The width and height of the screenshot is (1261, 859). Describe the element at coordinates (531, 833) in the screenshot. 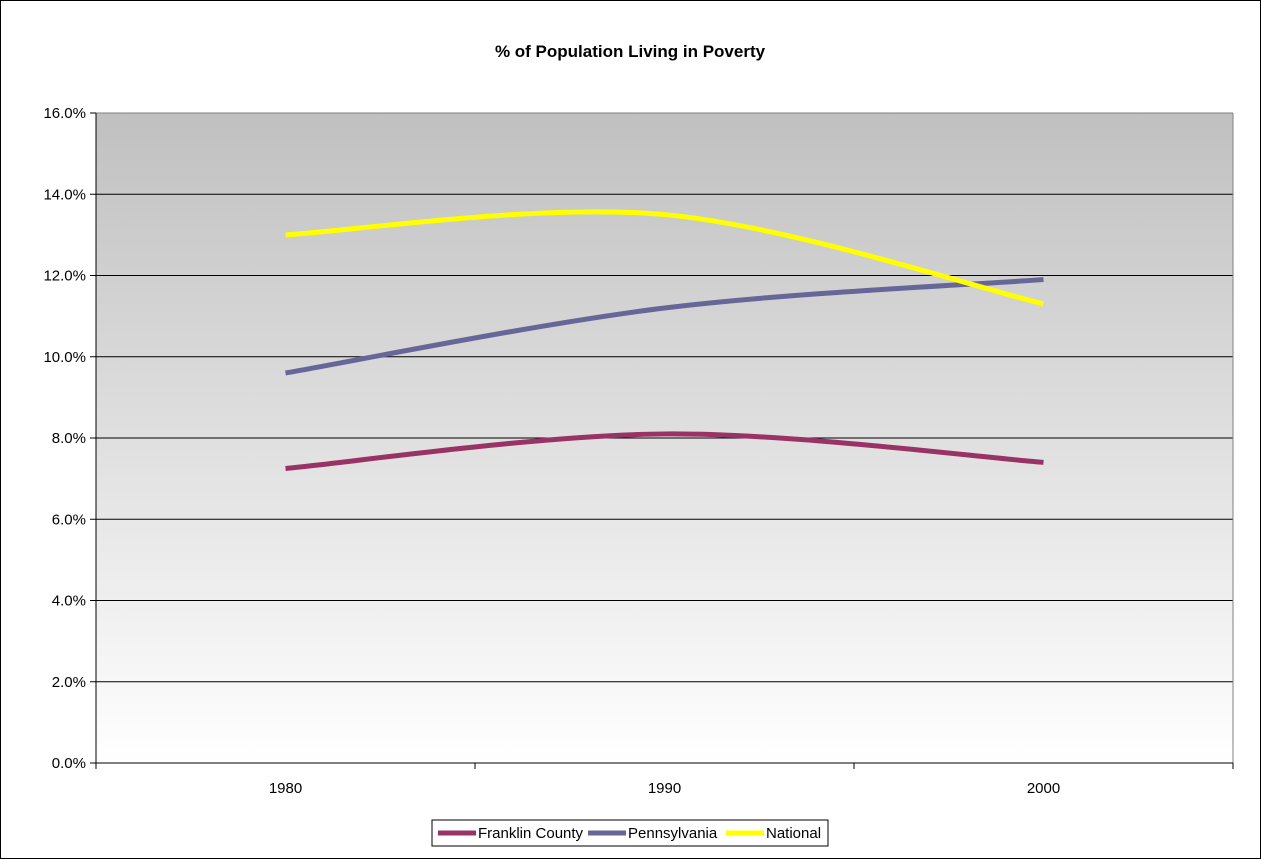

I see `legend-label-franklin-county: Franklin County` at that location.